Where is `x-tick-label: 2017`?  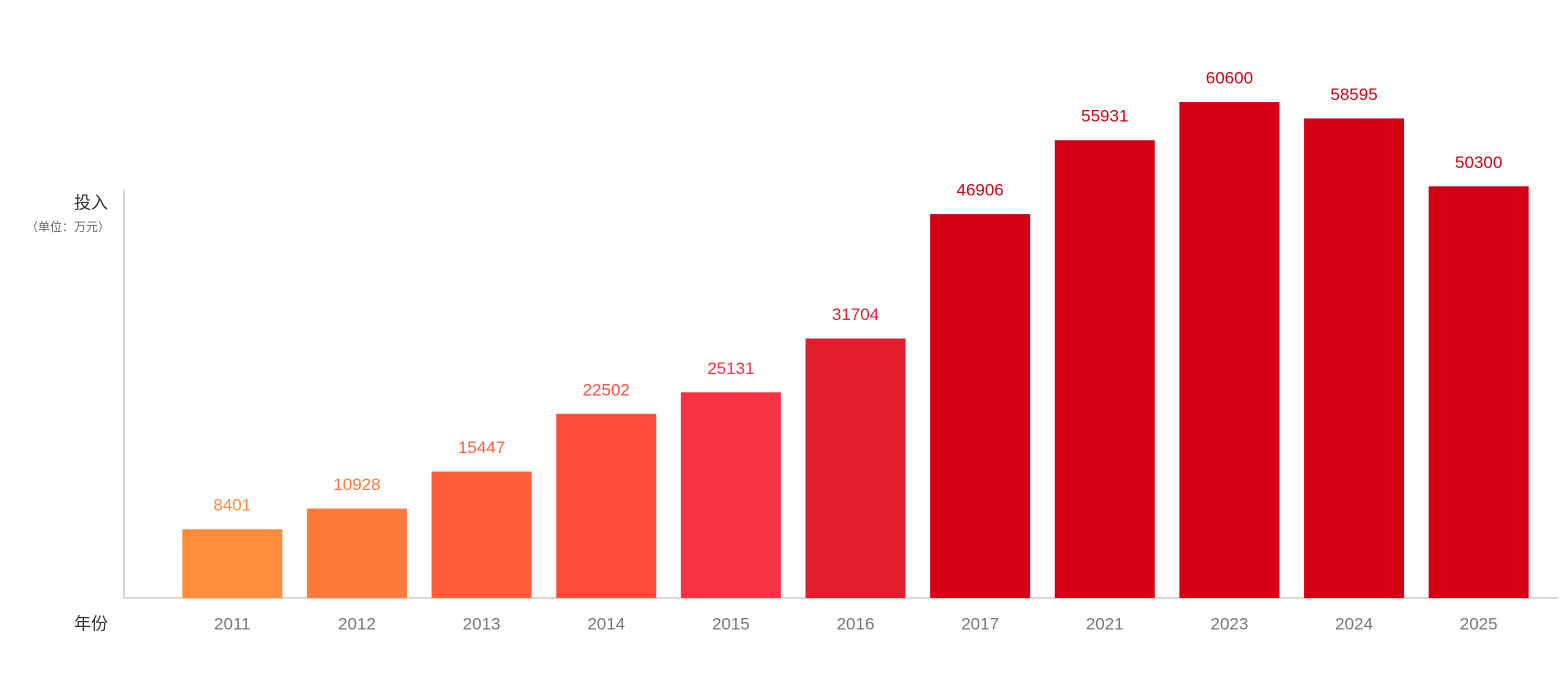 x-tick-label: 2017 is located at coordinates (980, 623).